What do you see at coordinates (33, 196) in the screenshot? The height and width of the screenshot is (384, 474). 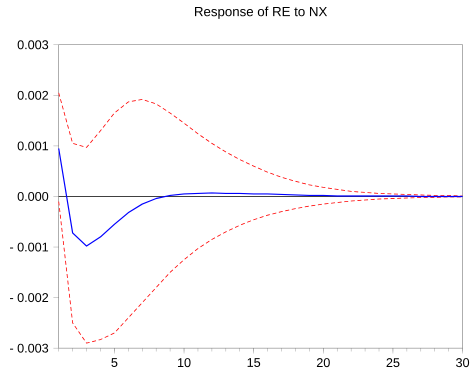 I see `y-tick-label: 0.000` at bounding box center [33, 196].